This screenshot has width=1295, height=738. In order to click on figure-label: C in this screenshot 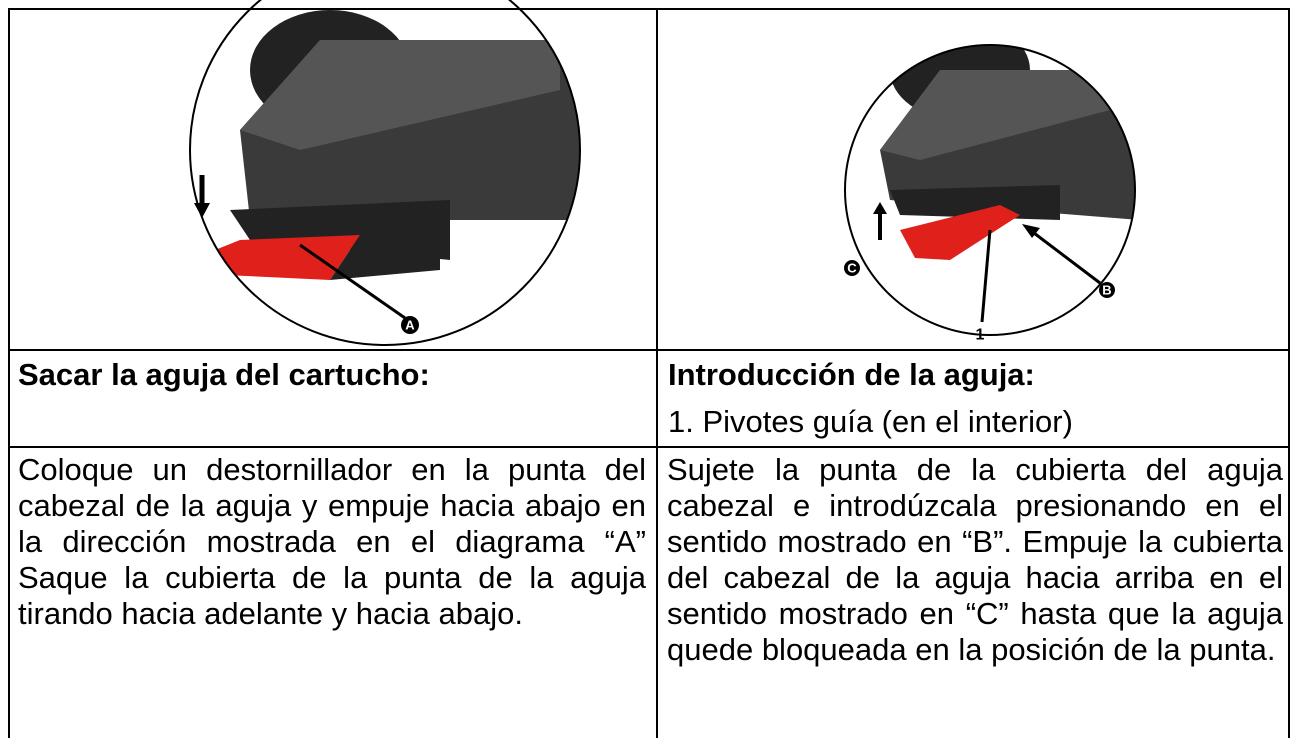, I will do `click(852, 268)`.